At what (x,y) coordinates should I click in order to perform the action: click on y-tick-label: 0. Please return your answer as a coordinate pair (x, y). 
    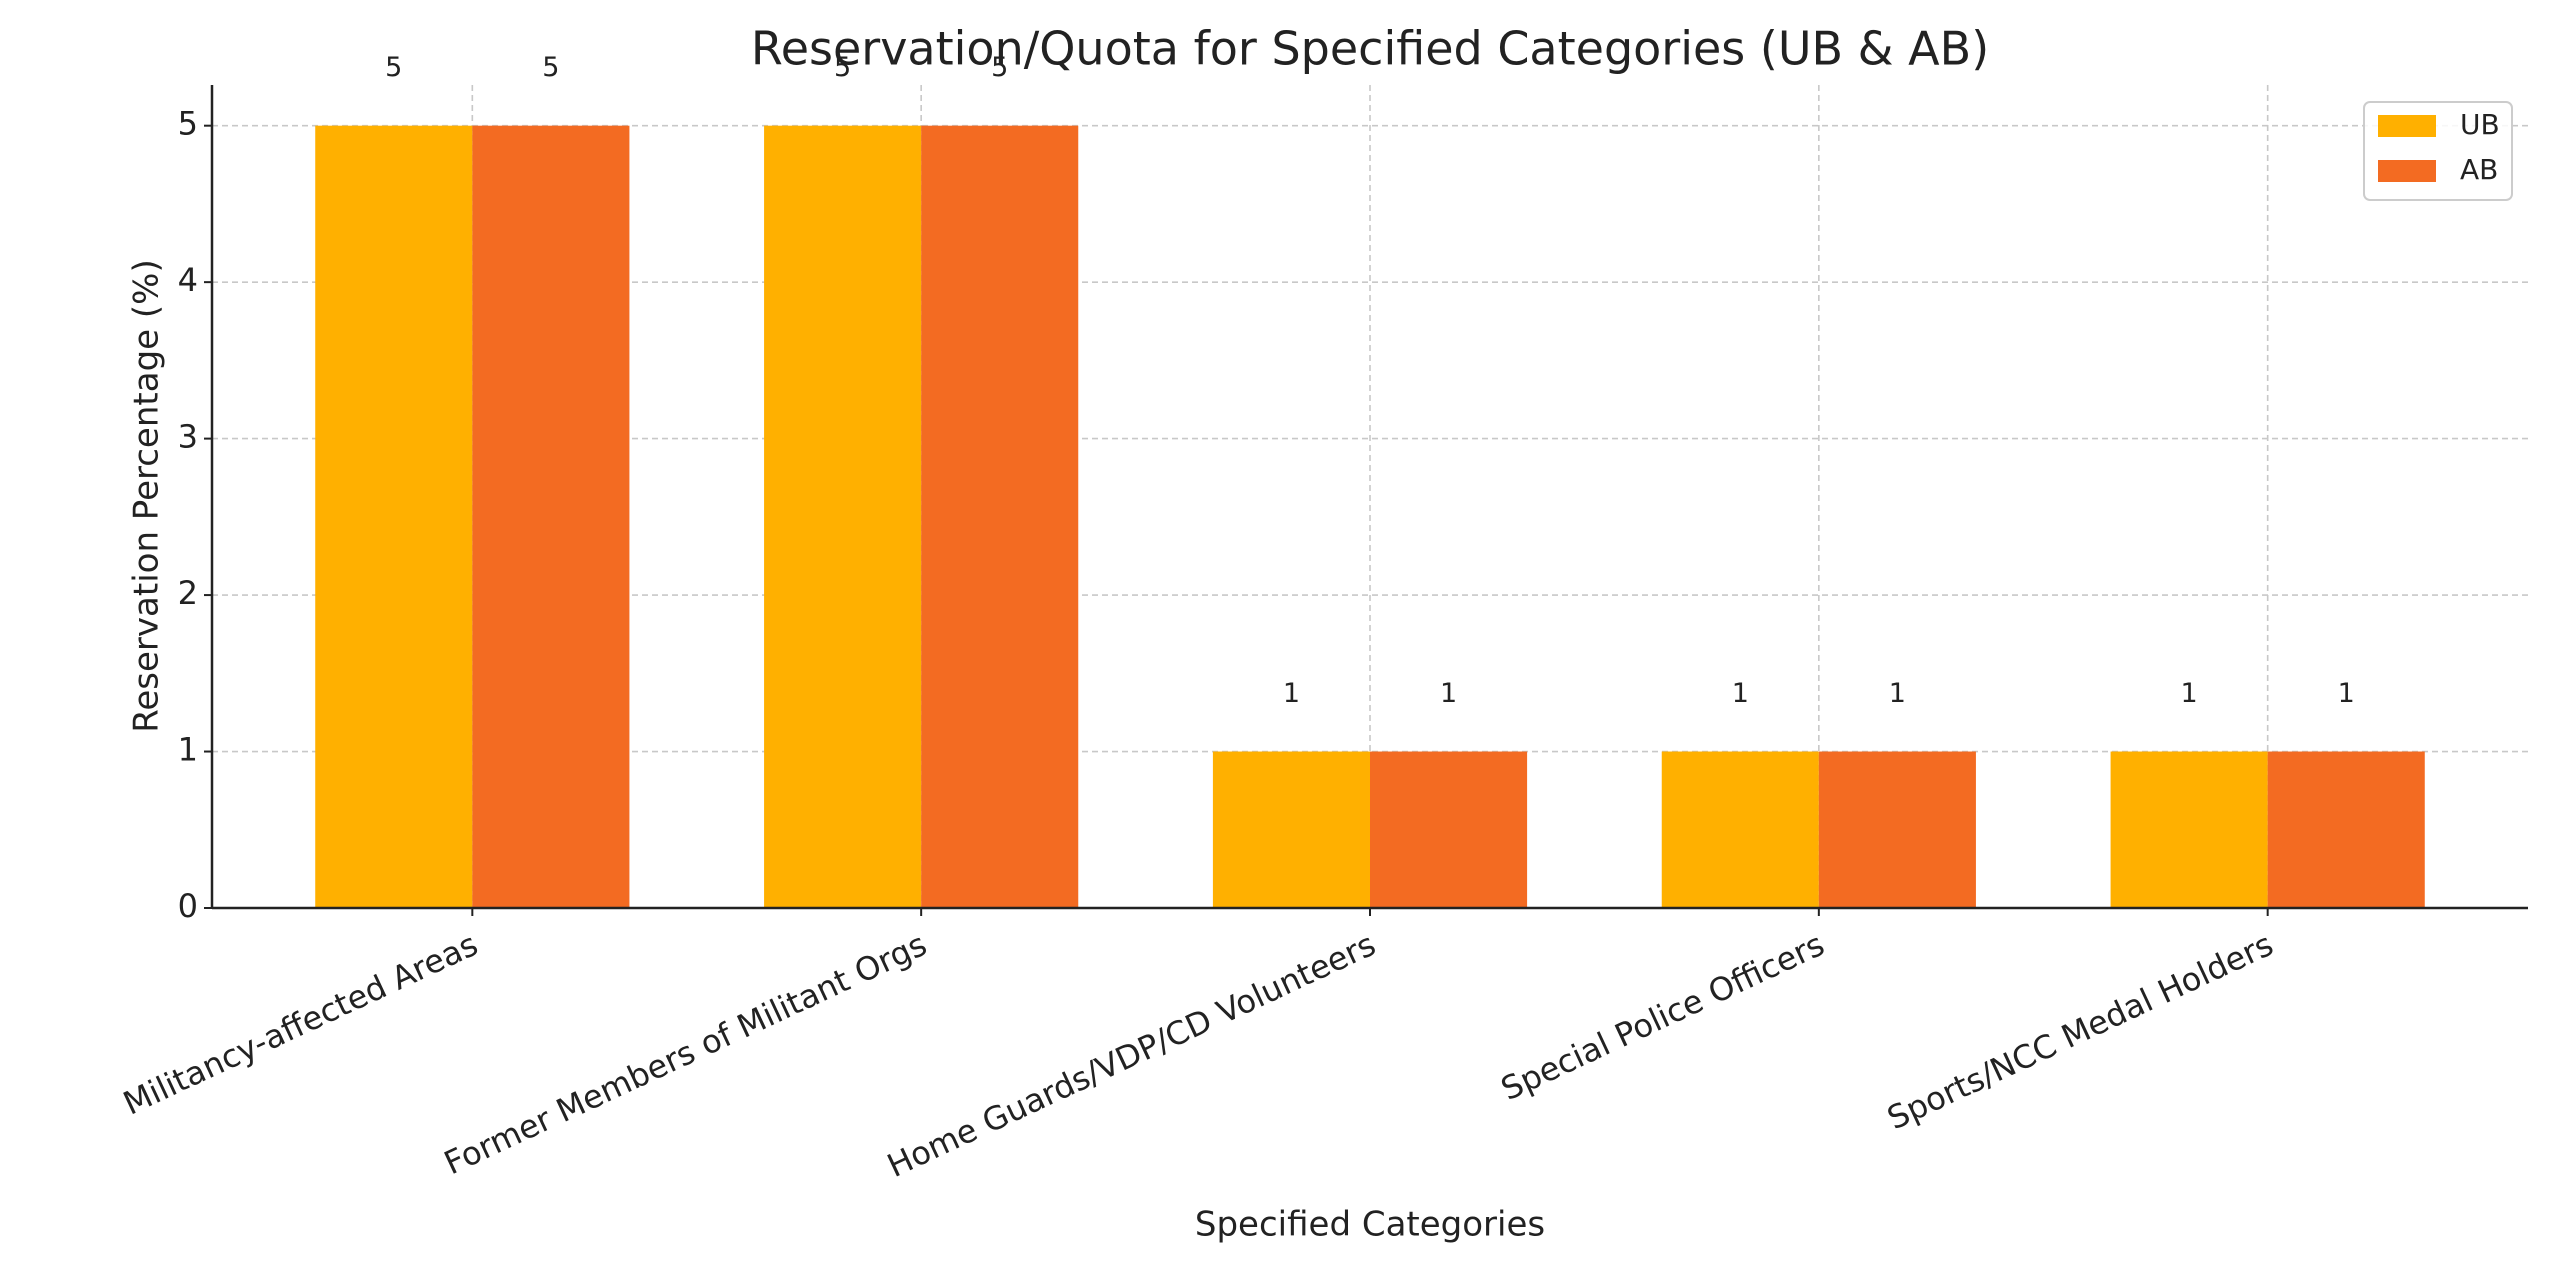
    Looking at the image, I should click on (188, 906).